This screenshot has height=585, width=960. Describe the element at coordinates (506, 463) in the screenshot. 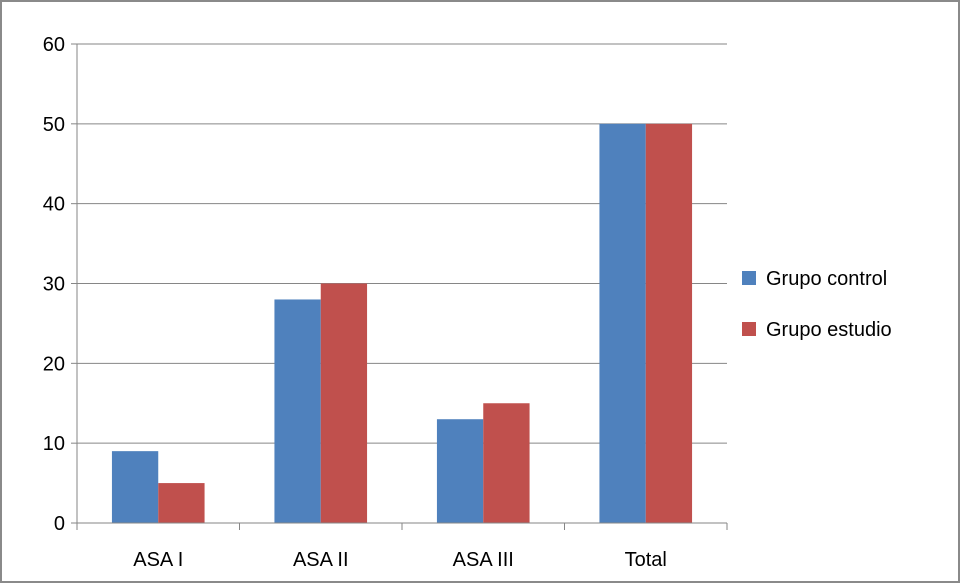

I see `bar-grupo-estudio-asa-iii` at that location.